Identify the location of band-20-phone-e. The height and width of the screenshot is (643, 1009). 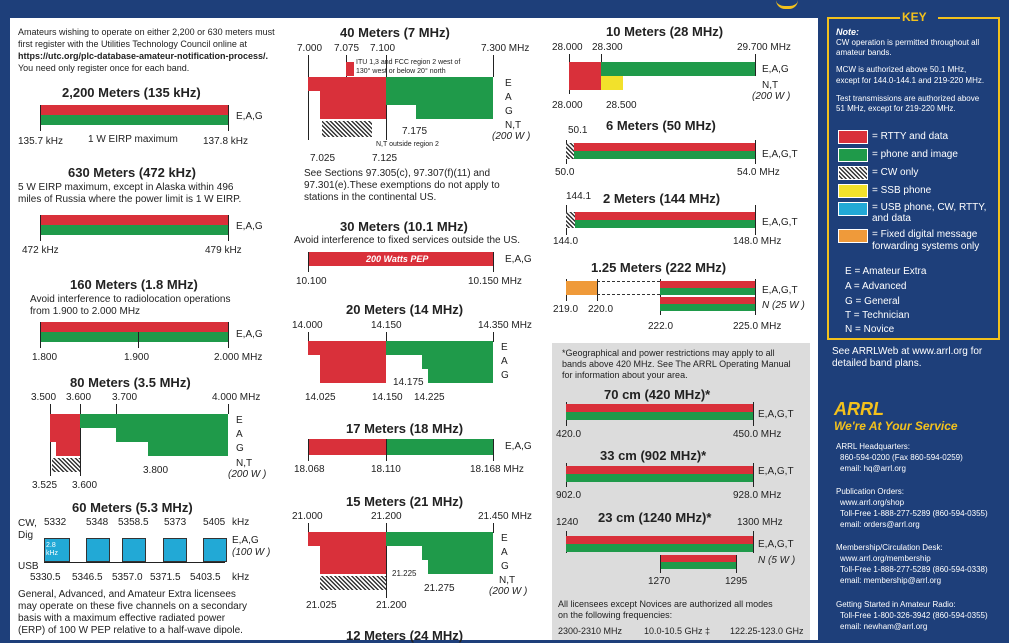
(439, 348).